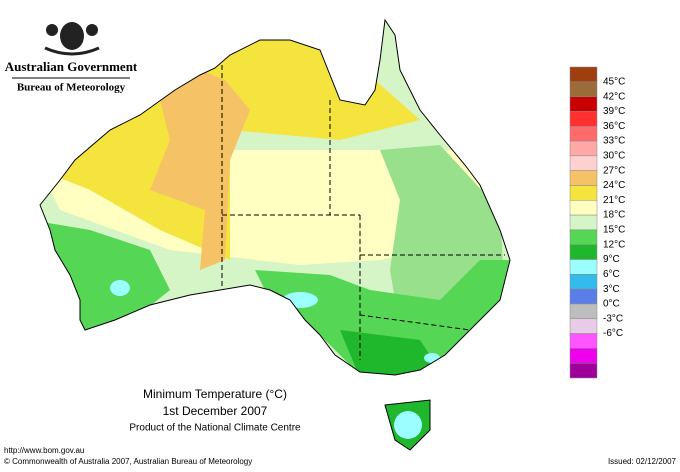 This screenshot has width=680, height=472. Describe the element at coordinates (614, 244) in the screenshot. I see `legend-label: 12°C` at that location.